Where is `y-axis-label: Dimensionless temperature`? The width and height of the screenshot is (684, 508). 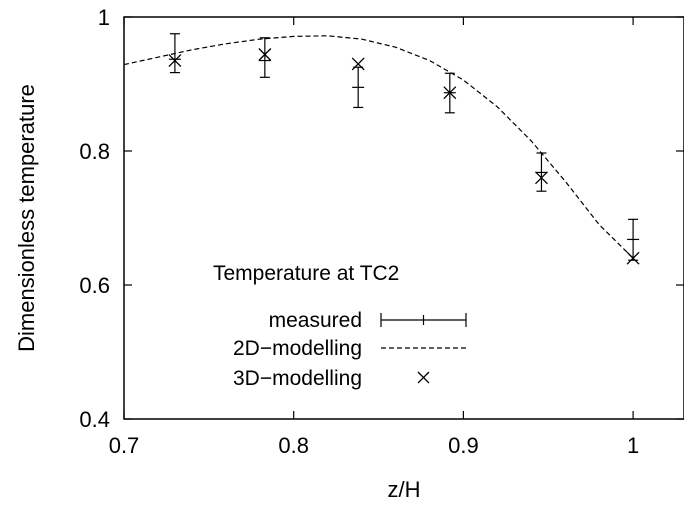 y-axis-label: Dimensionless temperature is located at coordinates (26, 218).